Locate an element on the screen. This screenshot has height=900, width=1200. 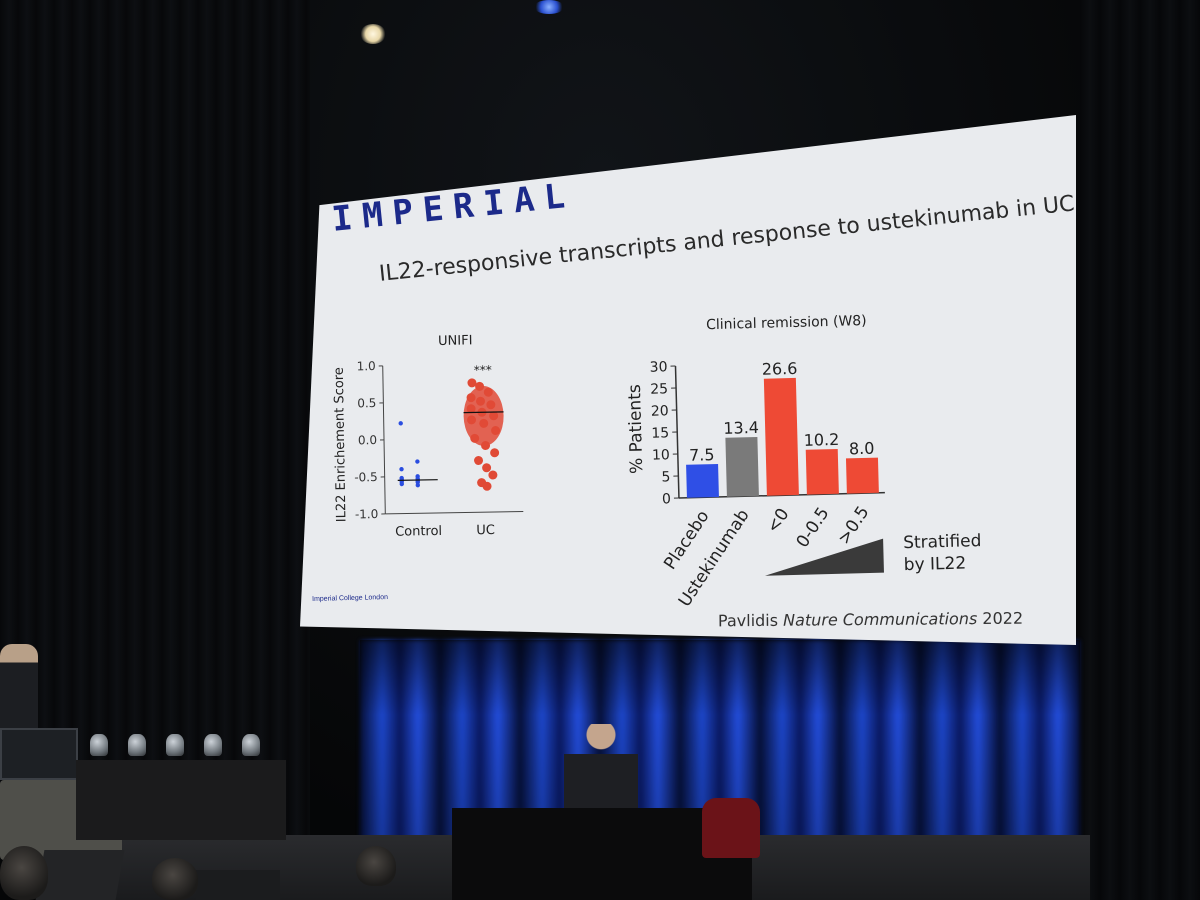
x-tick-label: <0 is located at coordinates (778, 521).